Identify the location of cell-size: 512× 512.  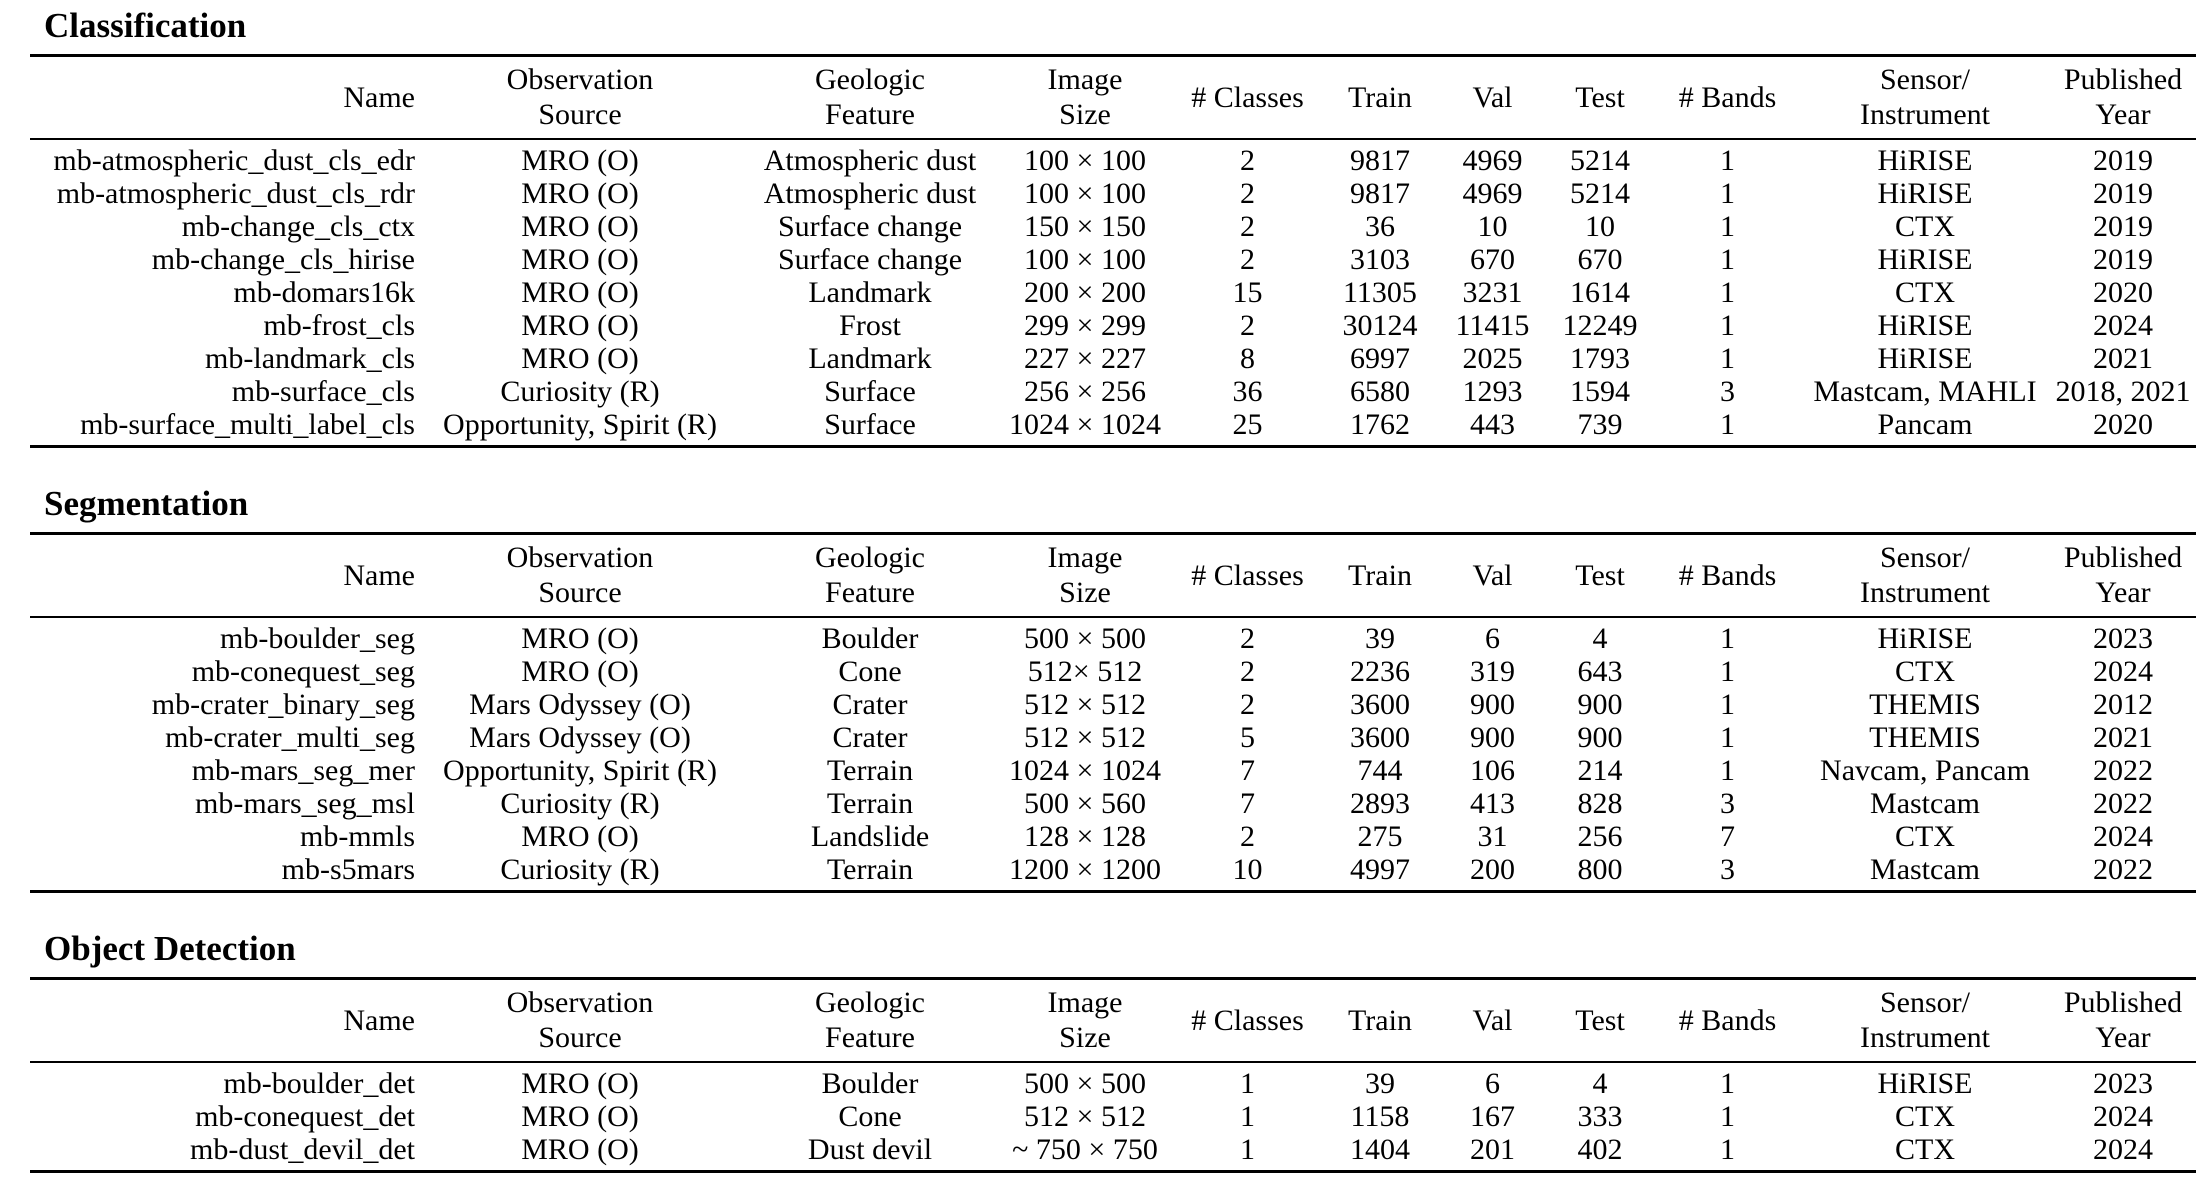
(1085, 671).